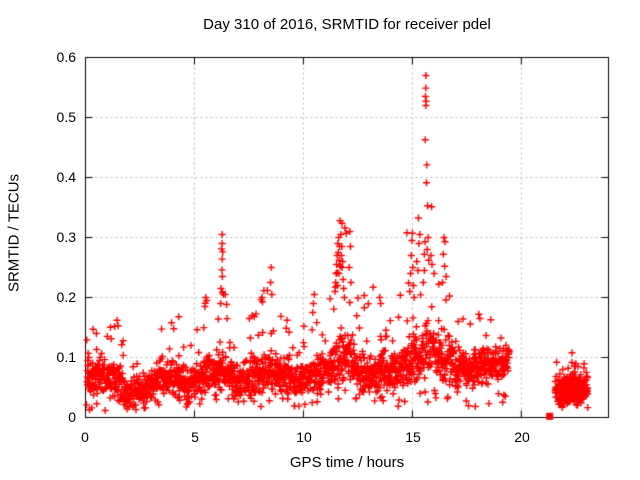  Describe the element at coordinates (66, 177) in the screenshot. I see `y-tick-label: 0.4` at that location.